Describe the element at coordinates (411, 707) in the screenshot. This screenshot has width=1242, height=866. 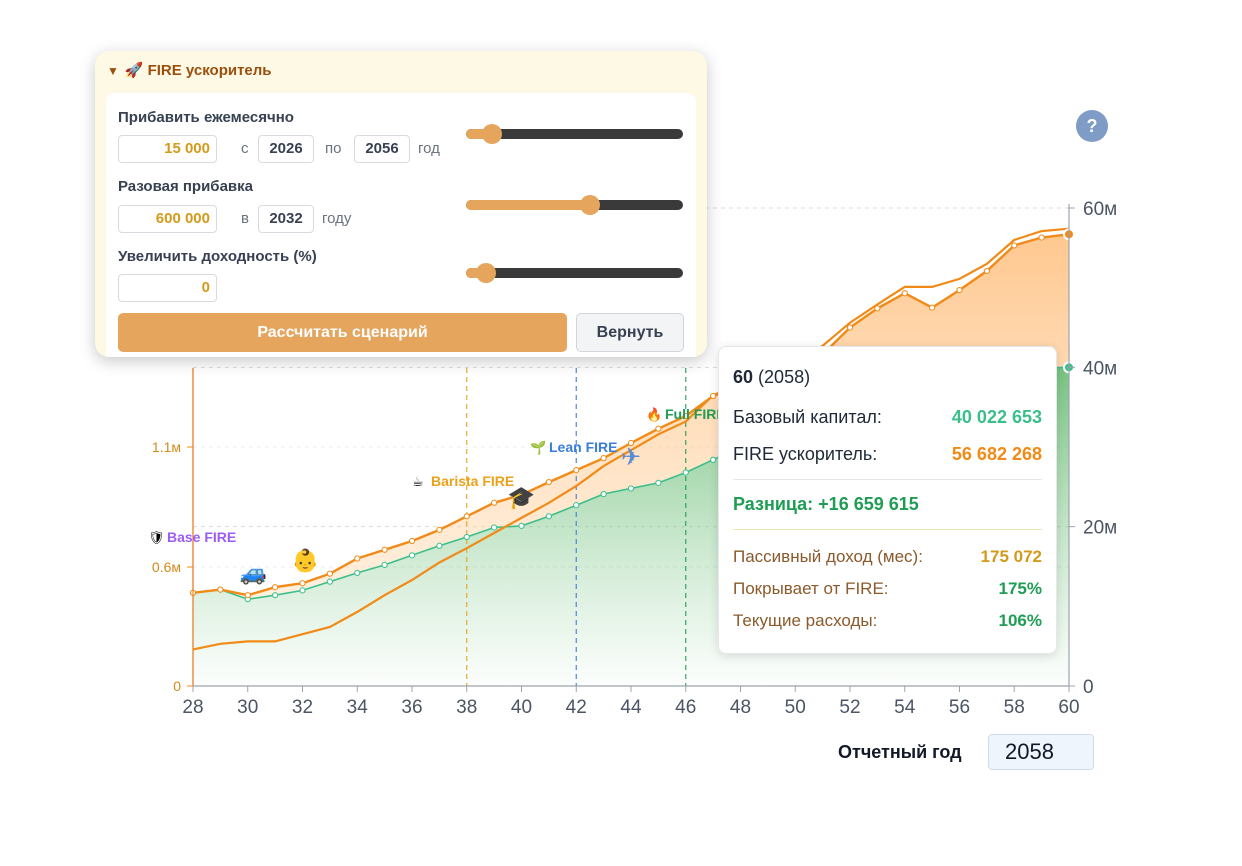
I see `x-tick-label: 36` at that location.